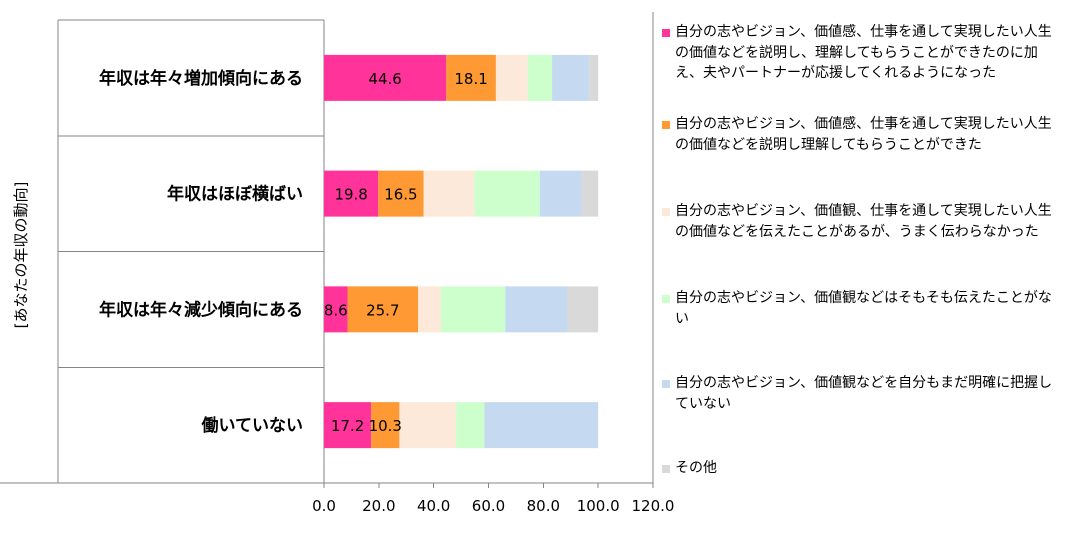 Image resolution: width=1080 pixels, height=535 pixels. Describe the element at coordinates (378, 506) in the screenshot. I see `x-tick-label: 20.0` at that location.